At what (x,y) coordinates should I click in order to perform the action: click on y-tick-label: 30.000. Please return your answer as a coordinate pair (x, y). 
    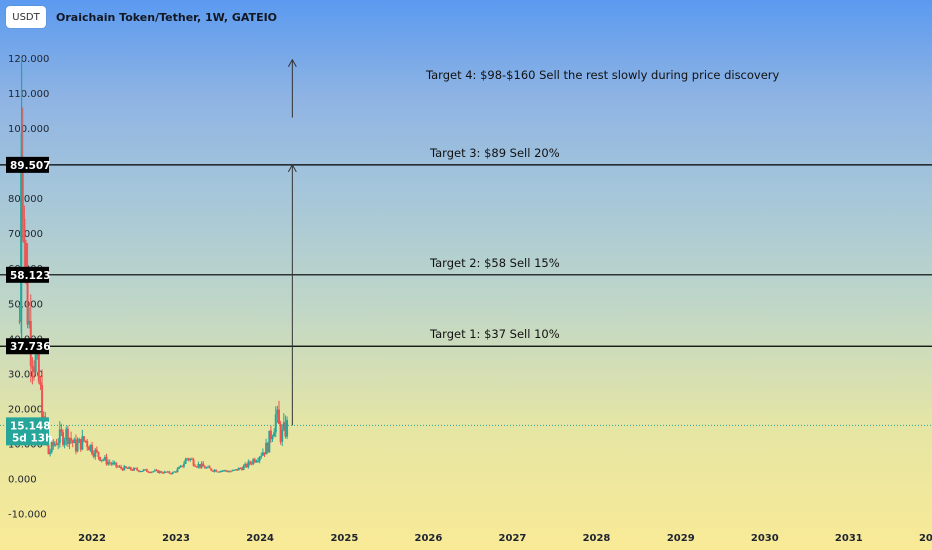
    Looking at the image, I should click on (25, 374).